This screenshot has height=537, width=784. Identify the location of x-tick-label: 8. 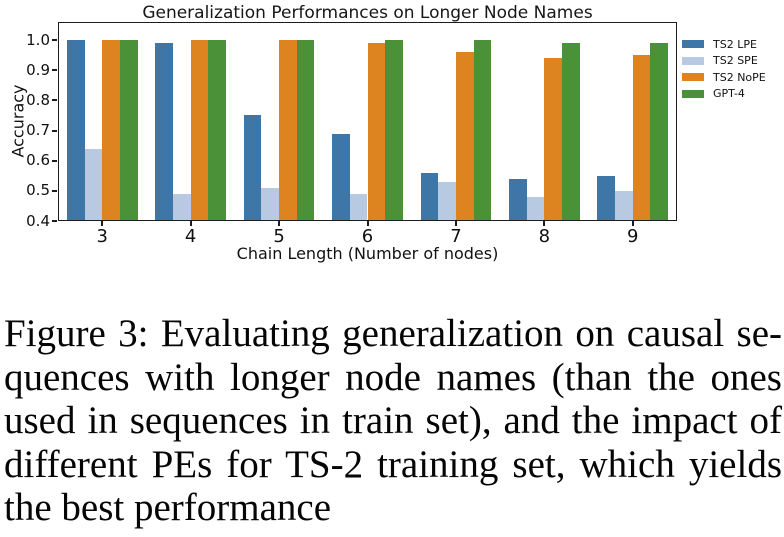
(544, 236).